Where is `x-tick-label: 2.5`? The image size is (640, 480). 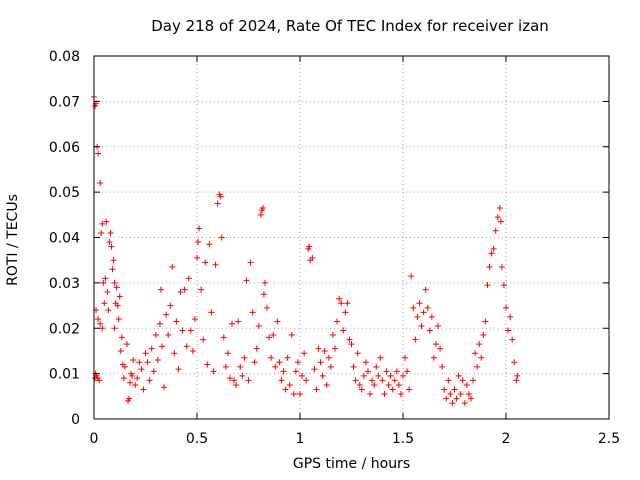
x-tick-label: 2.5 is located at coordinates (609, 439).